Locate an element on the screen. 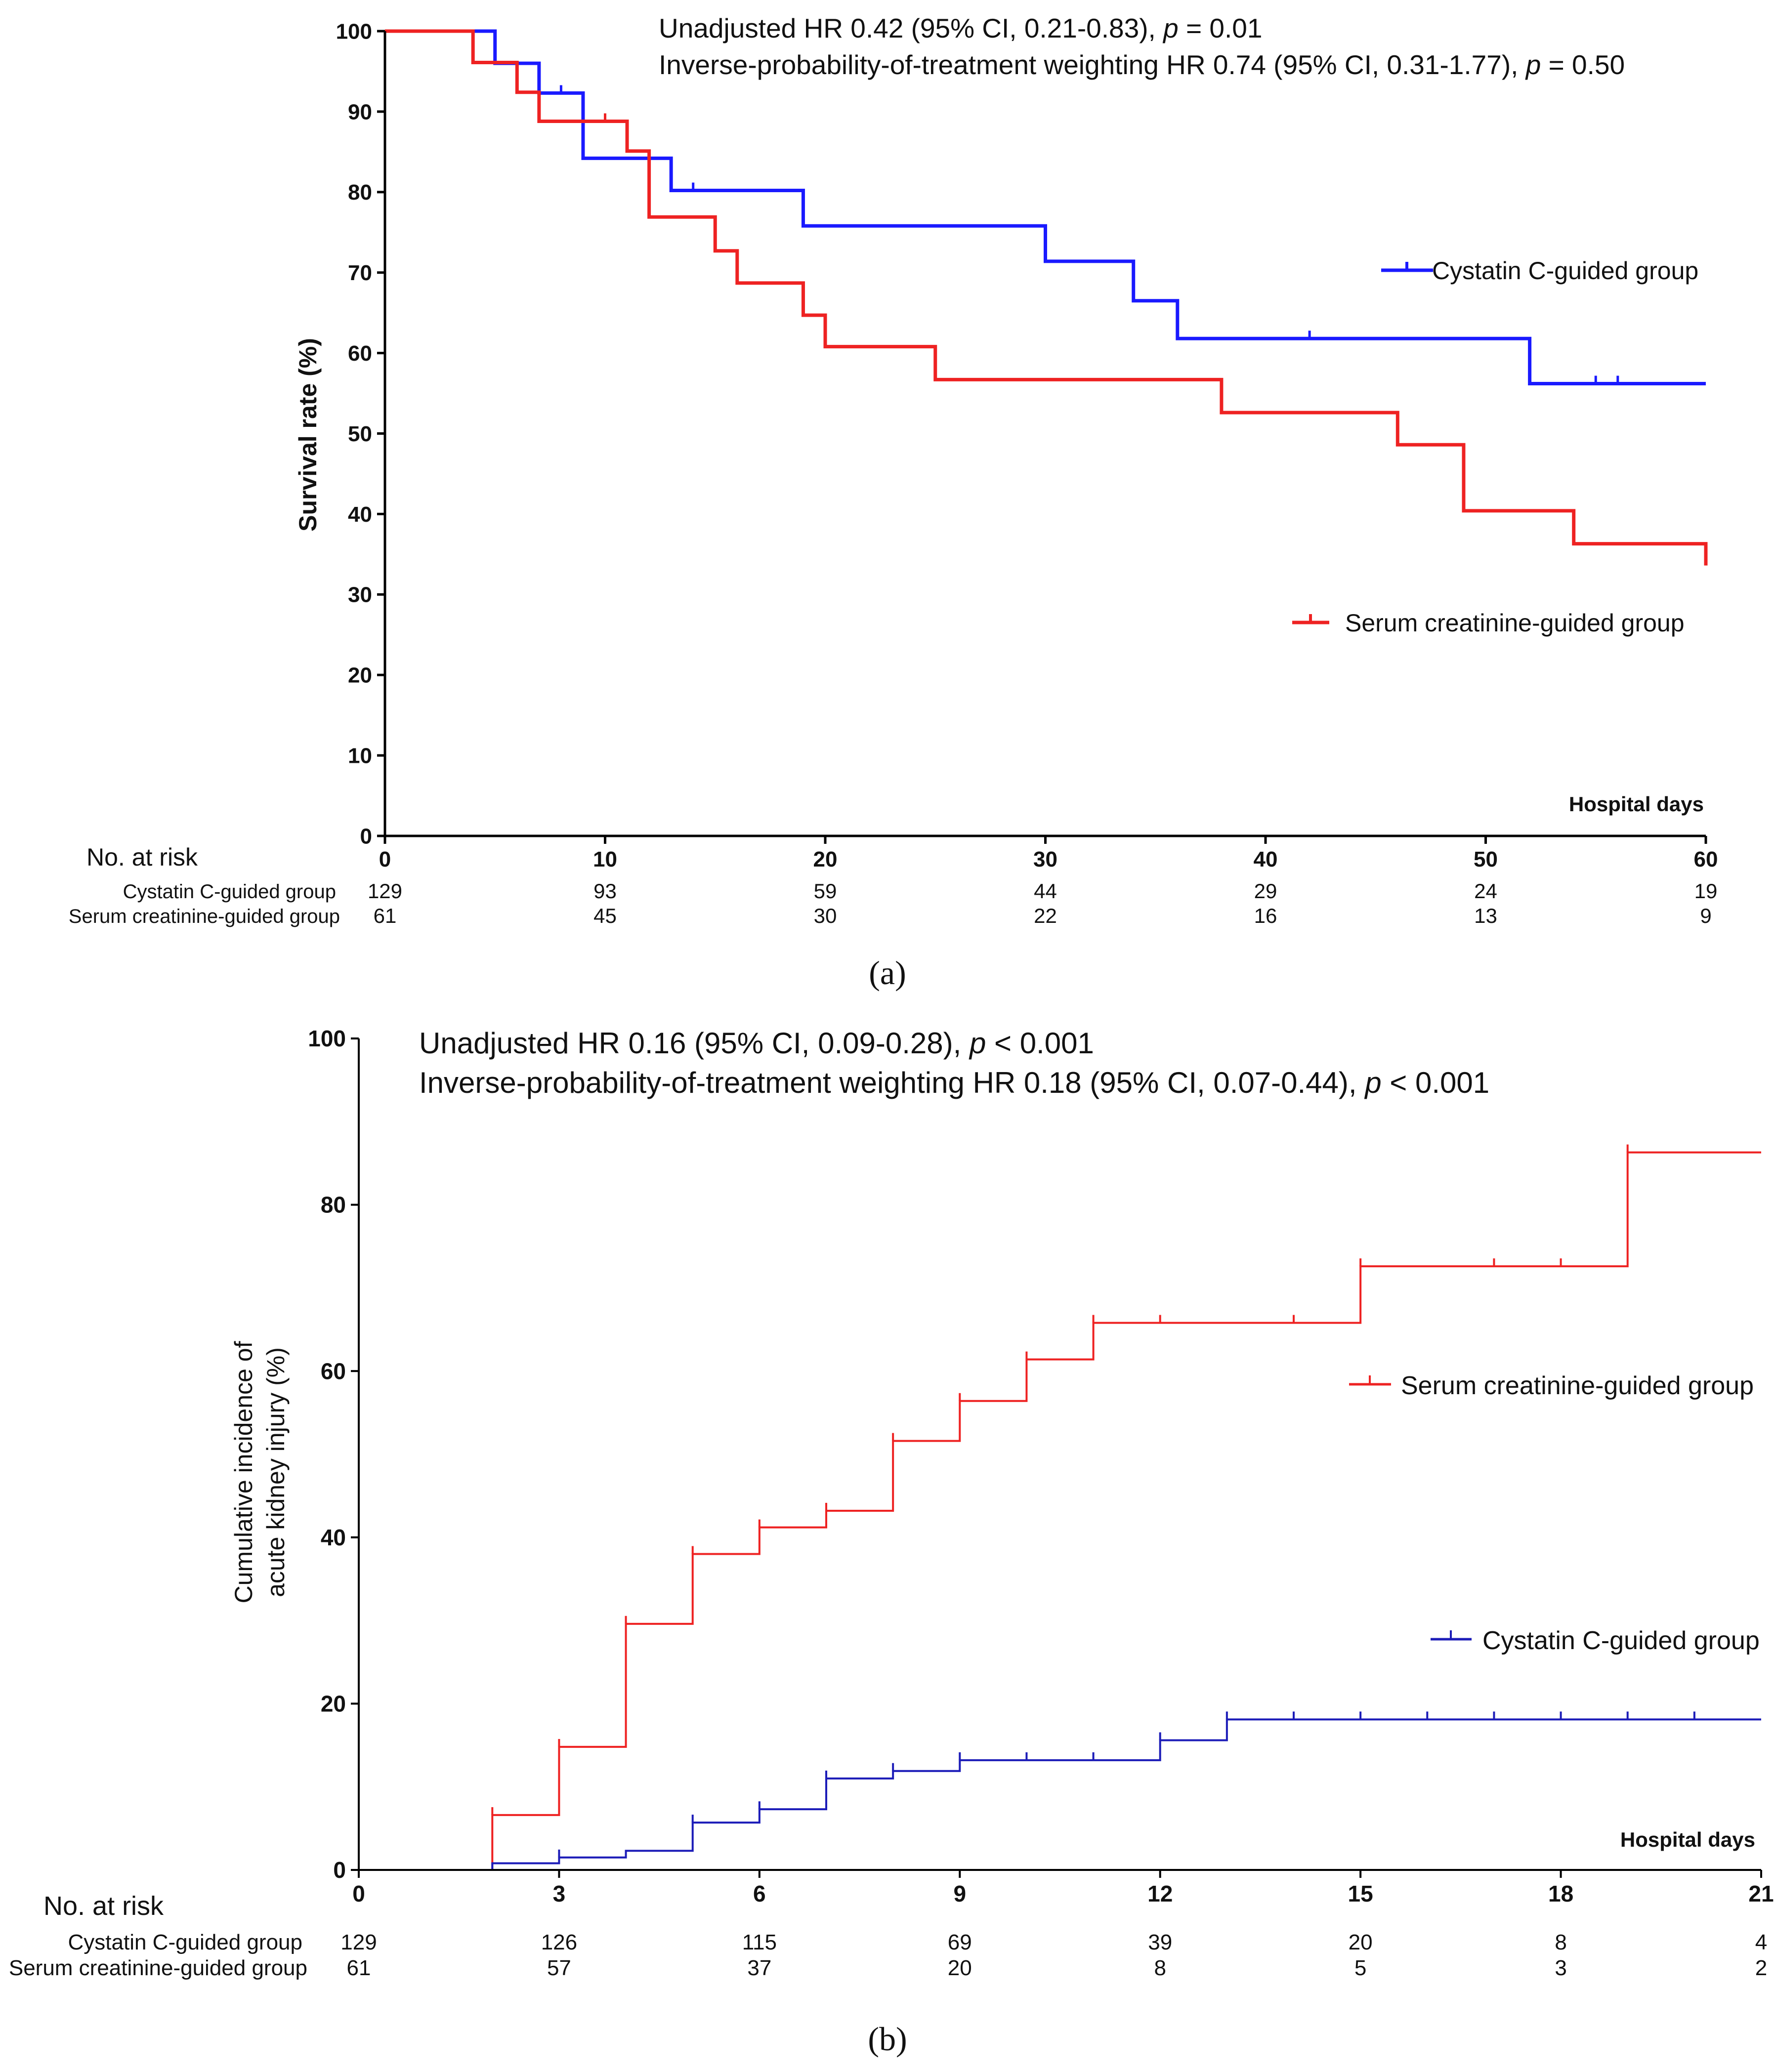 The image size is (1775, 2072). risk-cell: 45 is located at coordinates (605, 915).